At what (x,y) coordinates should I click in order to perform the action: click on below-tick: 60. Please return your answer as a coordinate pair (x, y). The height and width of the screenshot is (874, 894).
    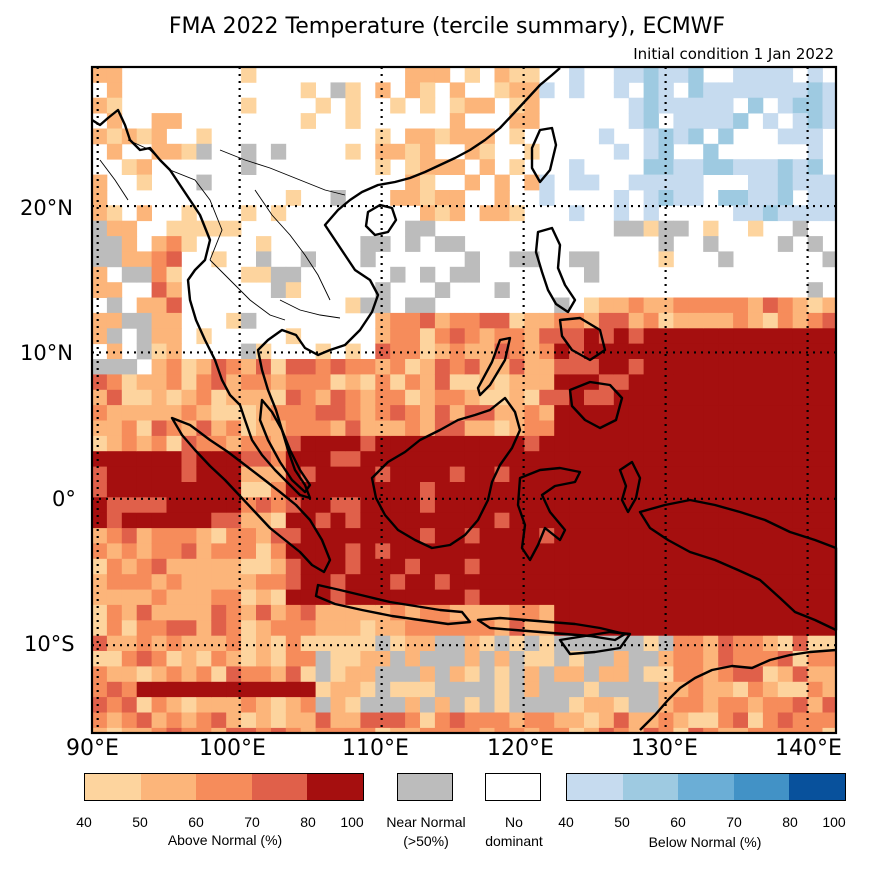
    Looking at the image, I should click on (678, 822).